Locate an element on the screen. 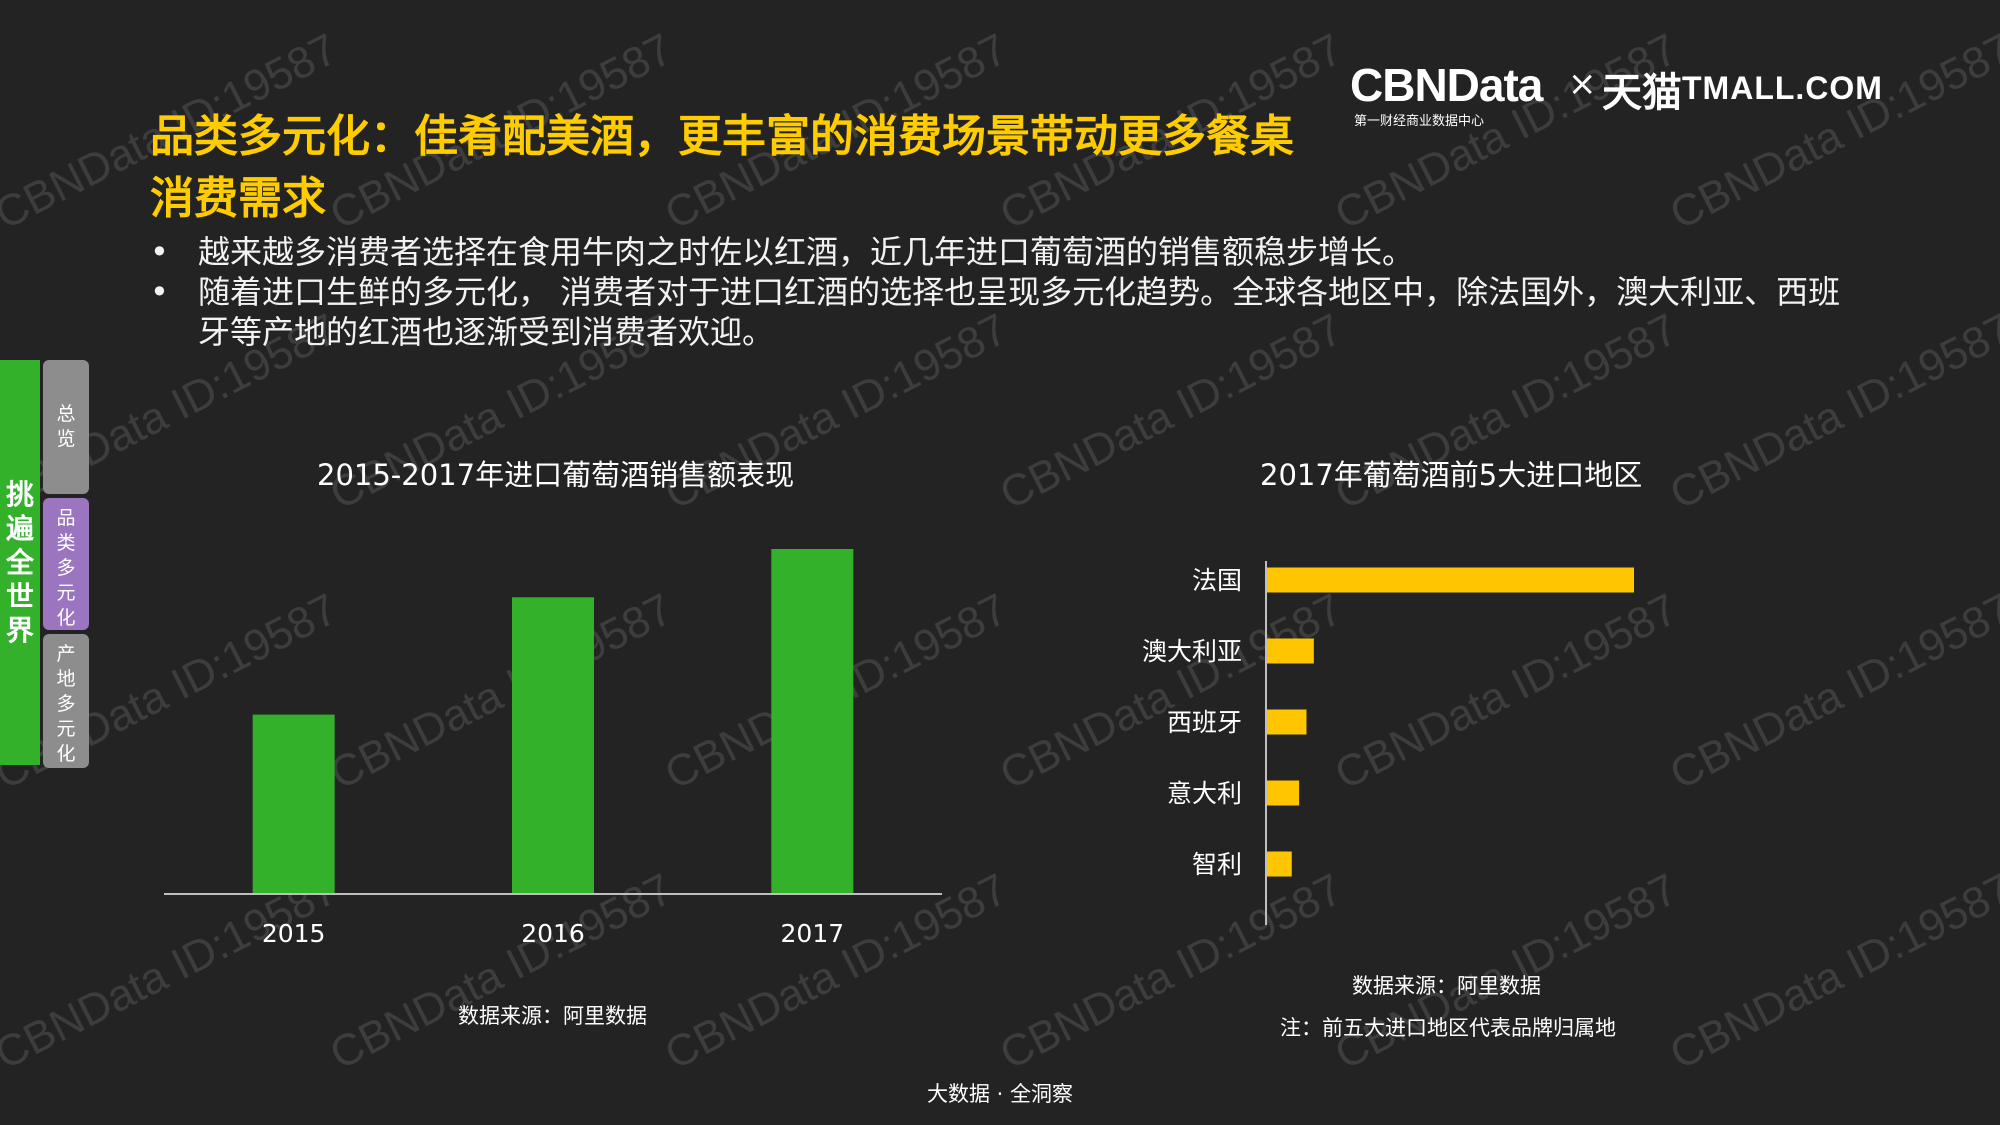  sidebar-section-text: 挑遍全世界 is located at coordinates (19, 562).